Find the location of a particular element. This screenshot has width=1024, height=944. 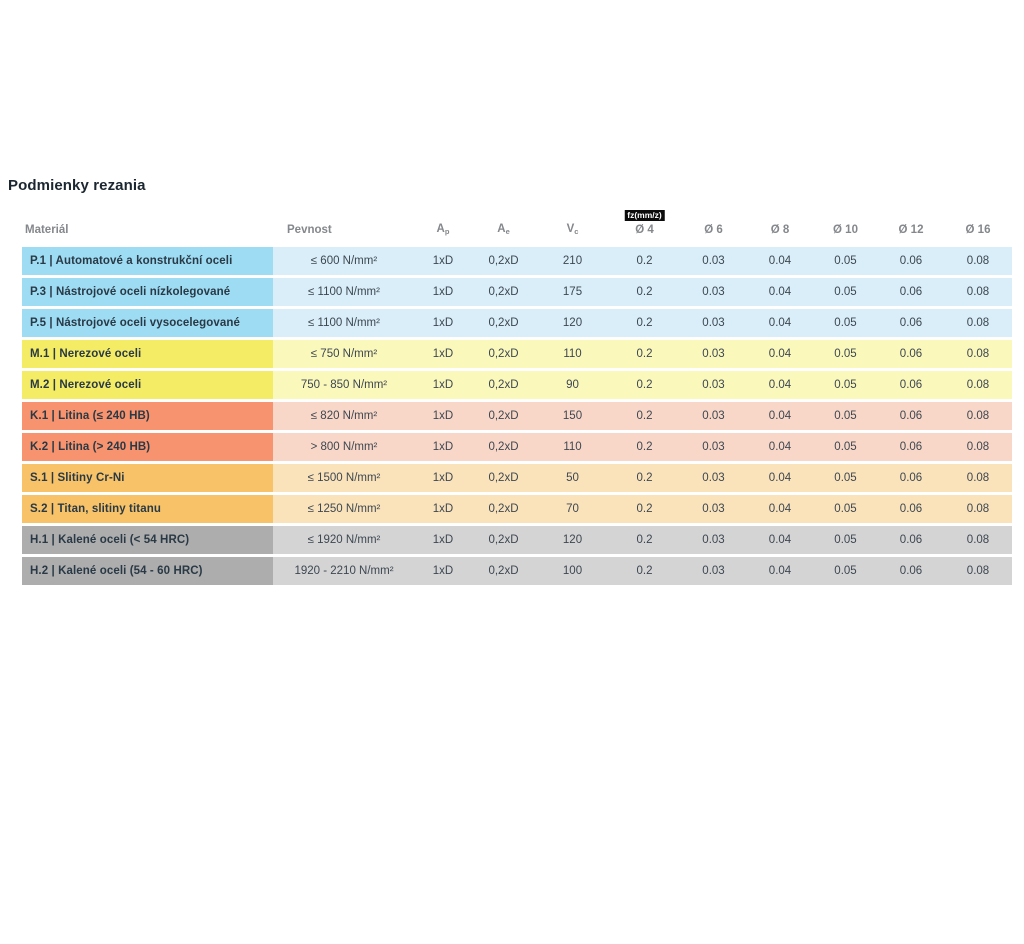

col-header-ap: Ap is located at coordinates (443, 230).